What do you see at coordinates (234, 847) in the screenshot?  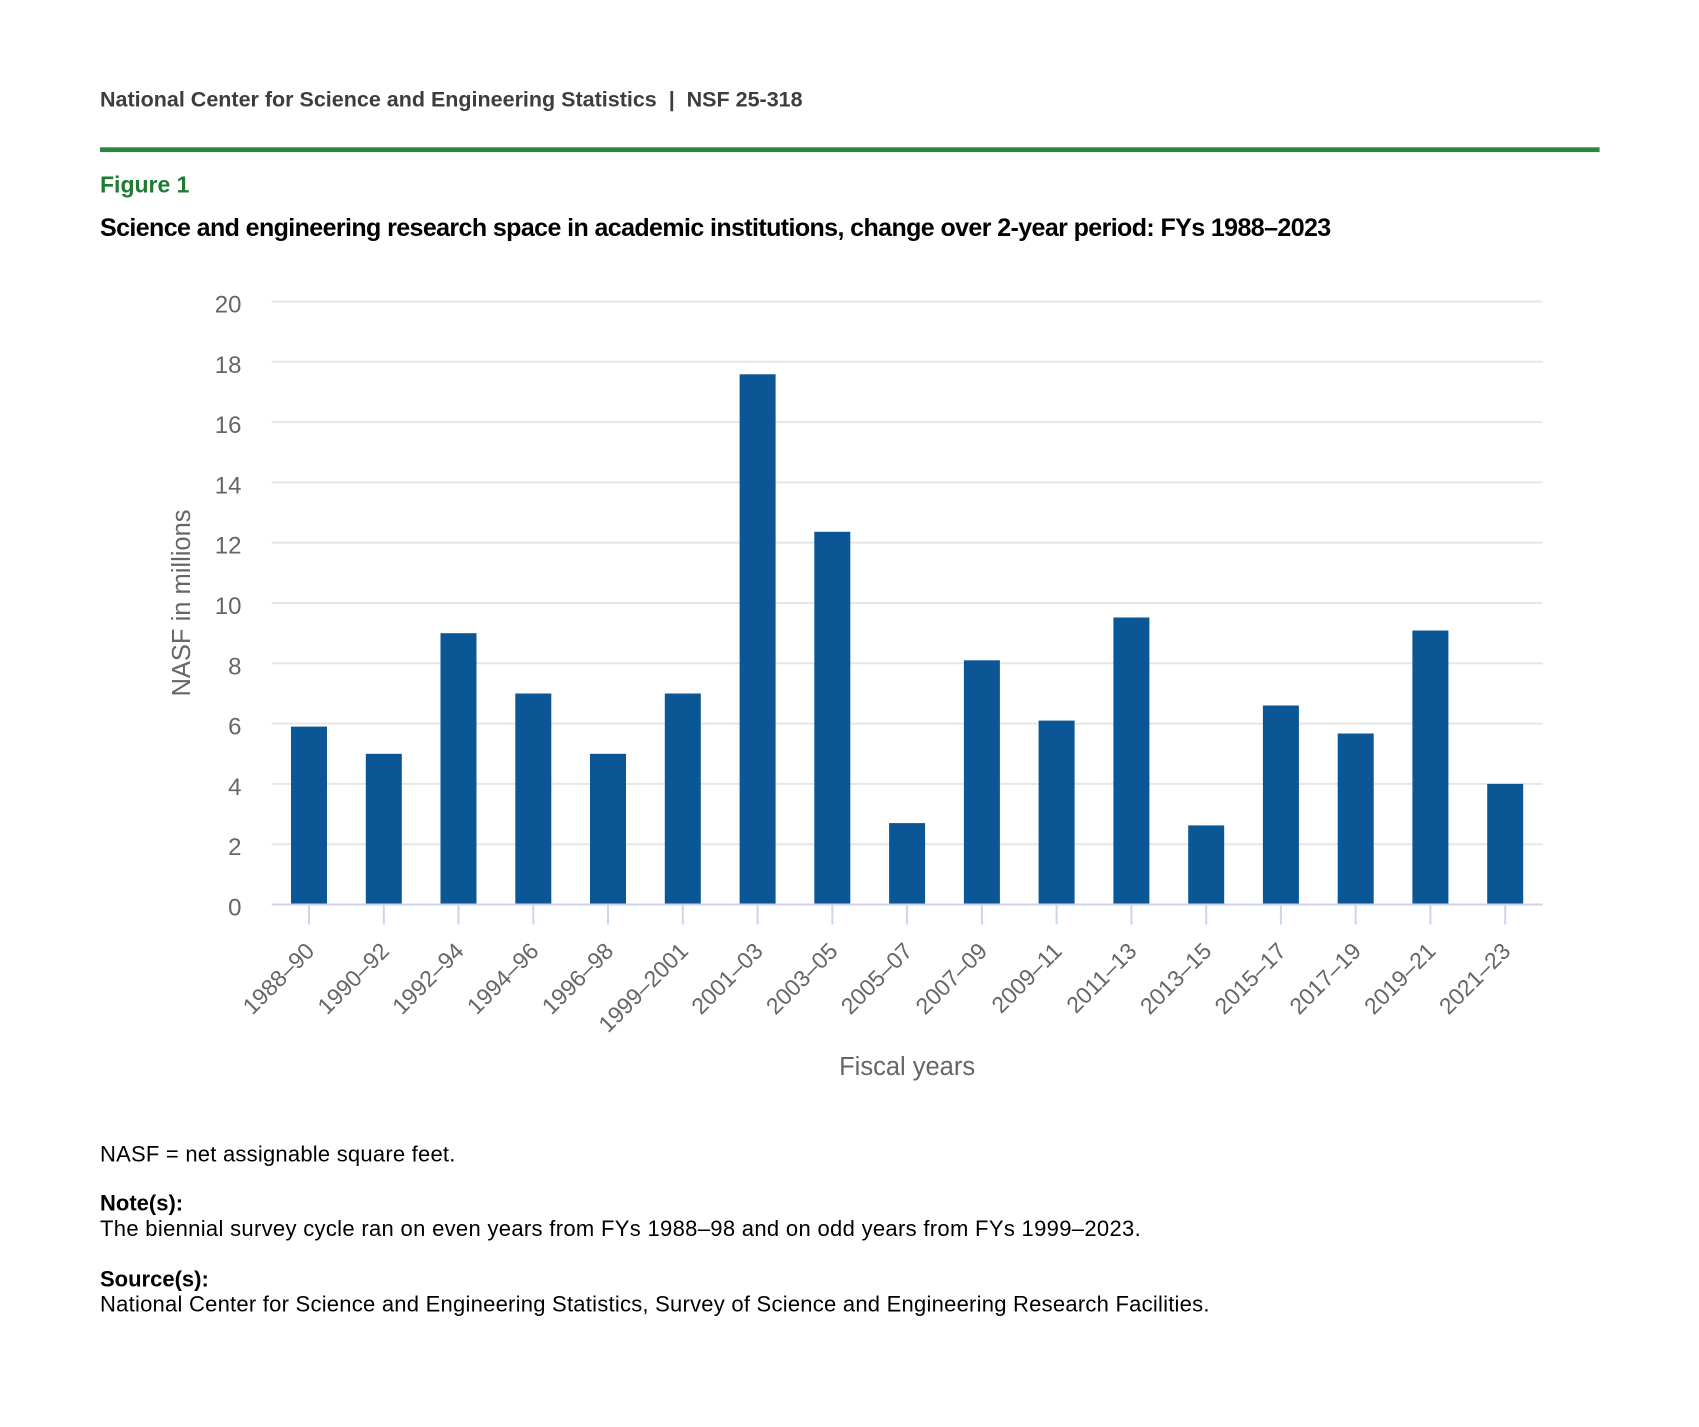 I see `svg-text: 2` at bounding box center [234, 847].